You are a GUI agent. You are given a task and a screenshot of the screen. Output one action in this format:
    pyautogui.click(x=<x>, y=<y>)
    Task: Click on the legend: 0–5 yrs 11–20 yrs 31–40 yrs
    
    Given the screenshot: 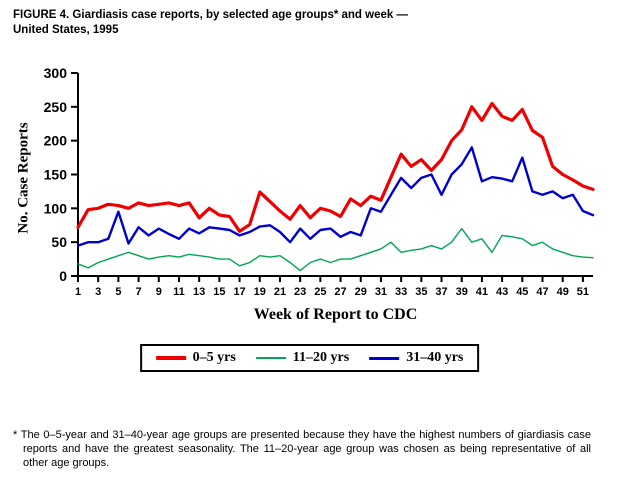 What is the action you would take?
    pyautogui.click(x=309, y=358)
    